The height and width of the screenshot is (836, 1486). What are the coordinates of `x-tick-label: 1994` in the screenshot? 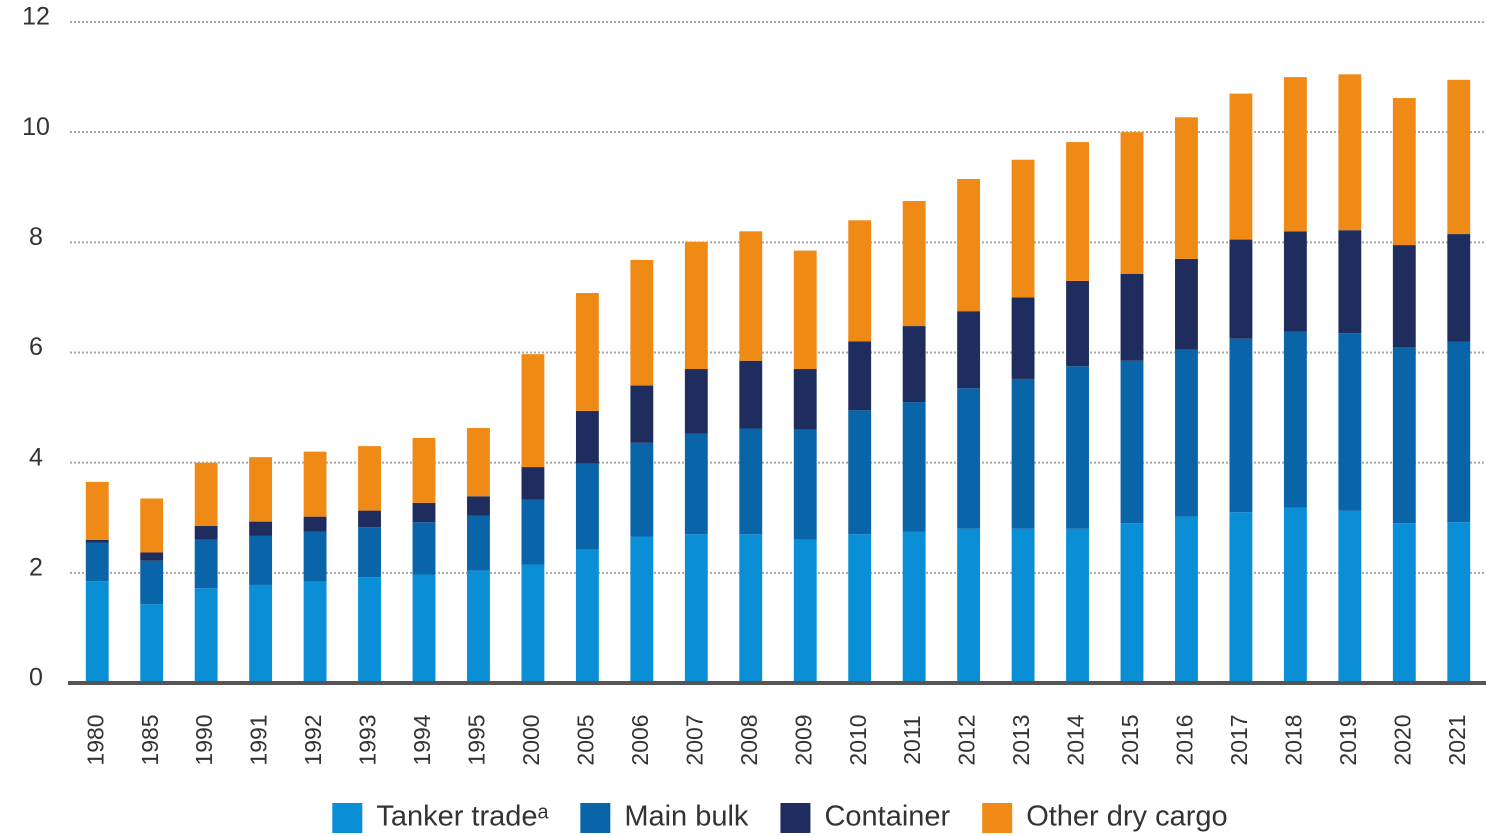 It's located at (422, 739).